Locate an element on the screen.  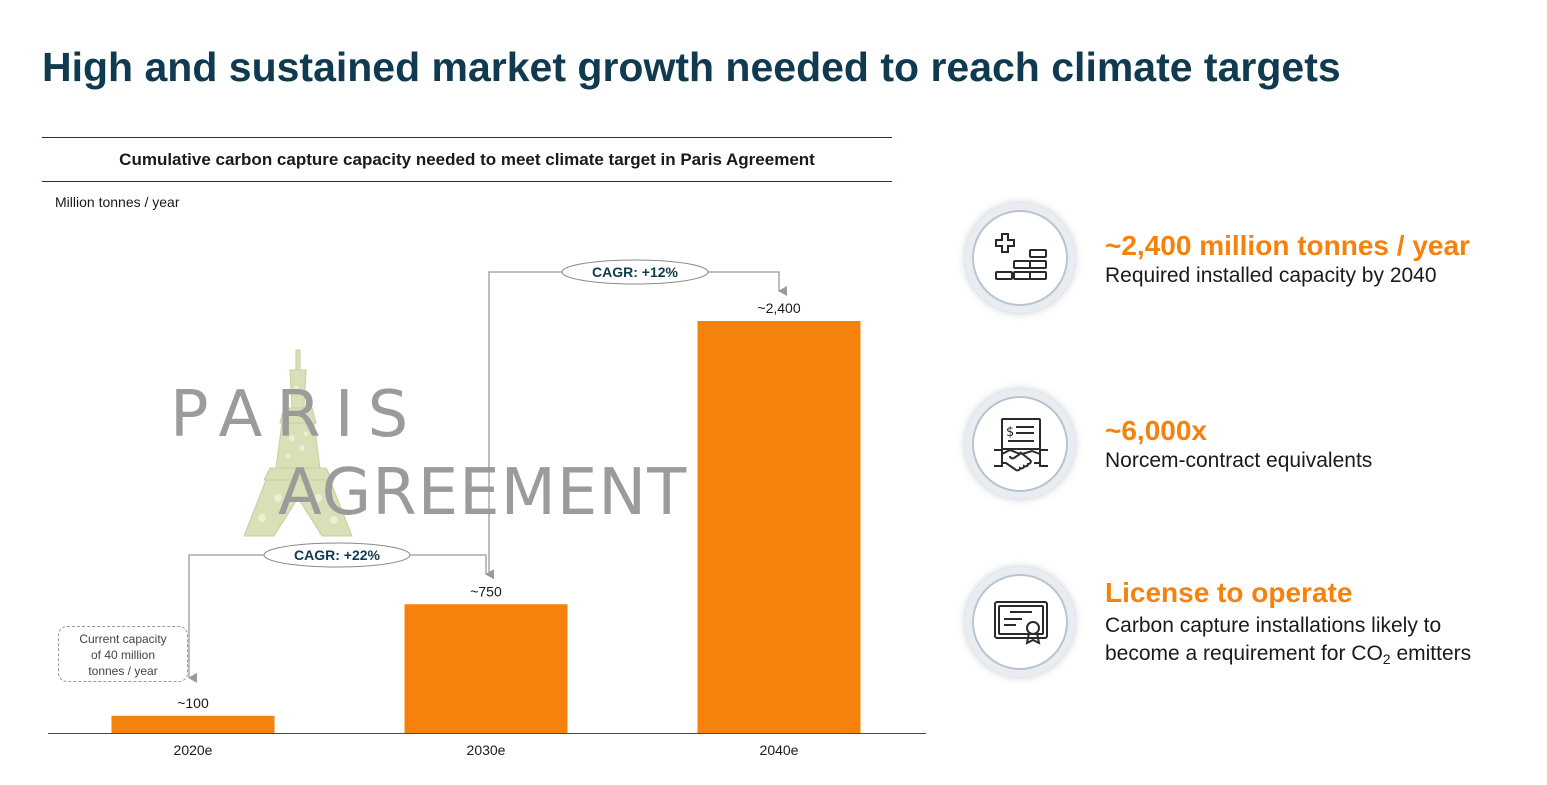
cagr-label: CAGR: +12% is located at coordinates (635, 272).